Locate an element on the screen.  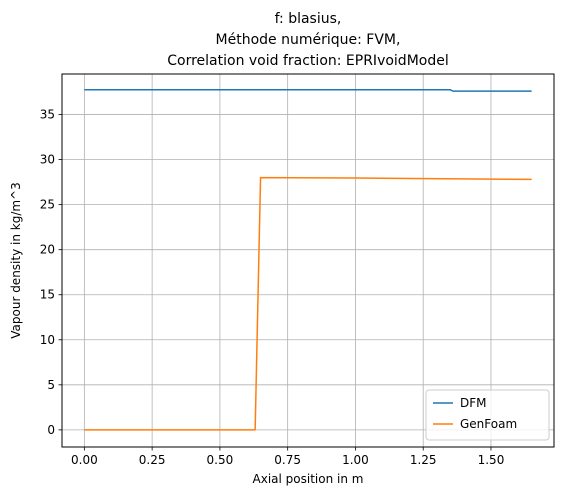
x-tick-label: 0.50 is located at coordinates (220, 460).